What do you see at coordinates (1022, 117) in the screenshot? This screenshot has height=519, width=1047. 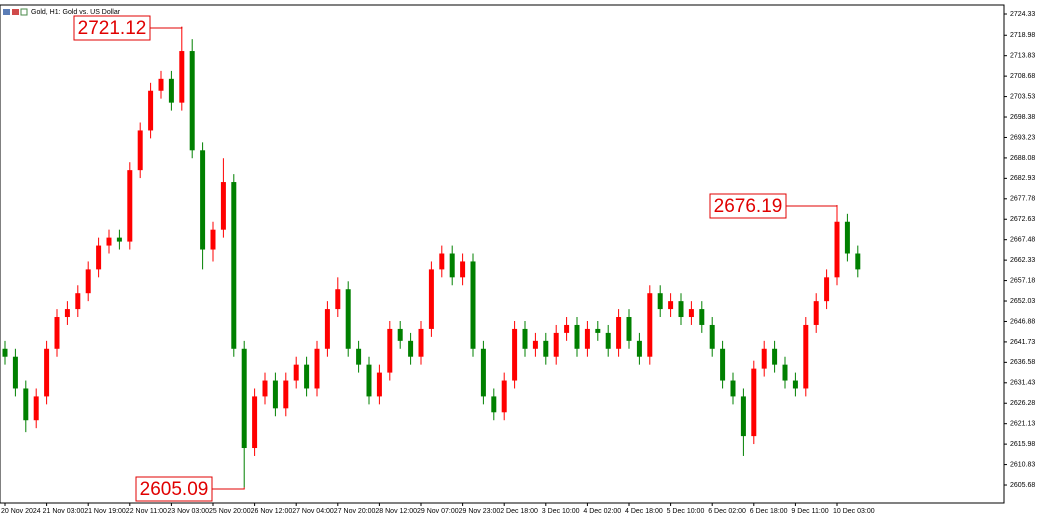 I see `y-tick-label: 2698.38` at bounding box center [1022, 117].